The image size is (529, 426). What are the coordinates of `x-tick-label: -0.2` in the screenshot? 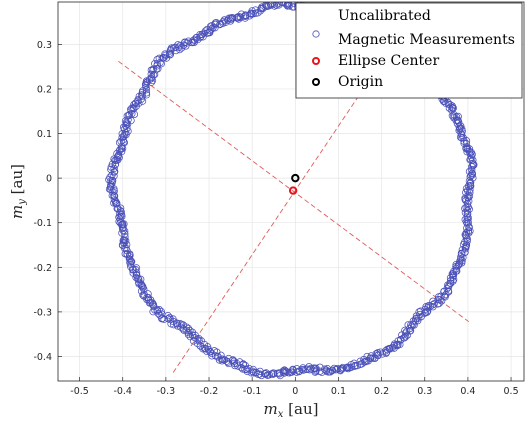 It's located at (209, 391).